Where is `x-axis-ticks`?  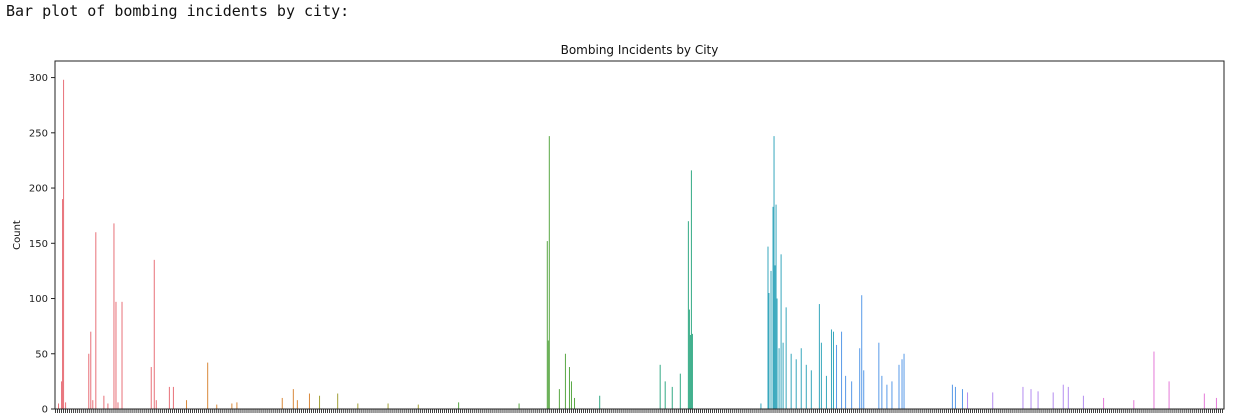
x-axis-ticks is located at coordinates (639, 411).